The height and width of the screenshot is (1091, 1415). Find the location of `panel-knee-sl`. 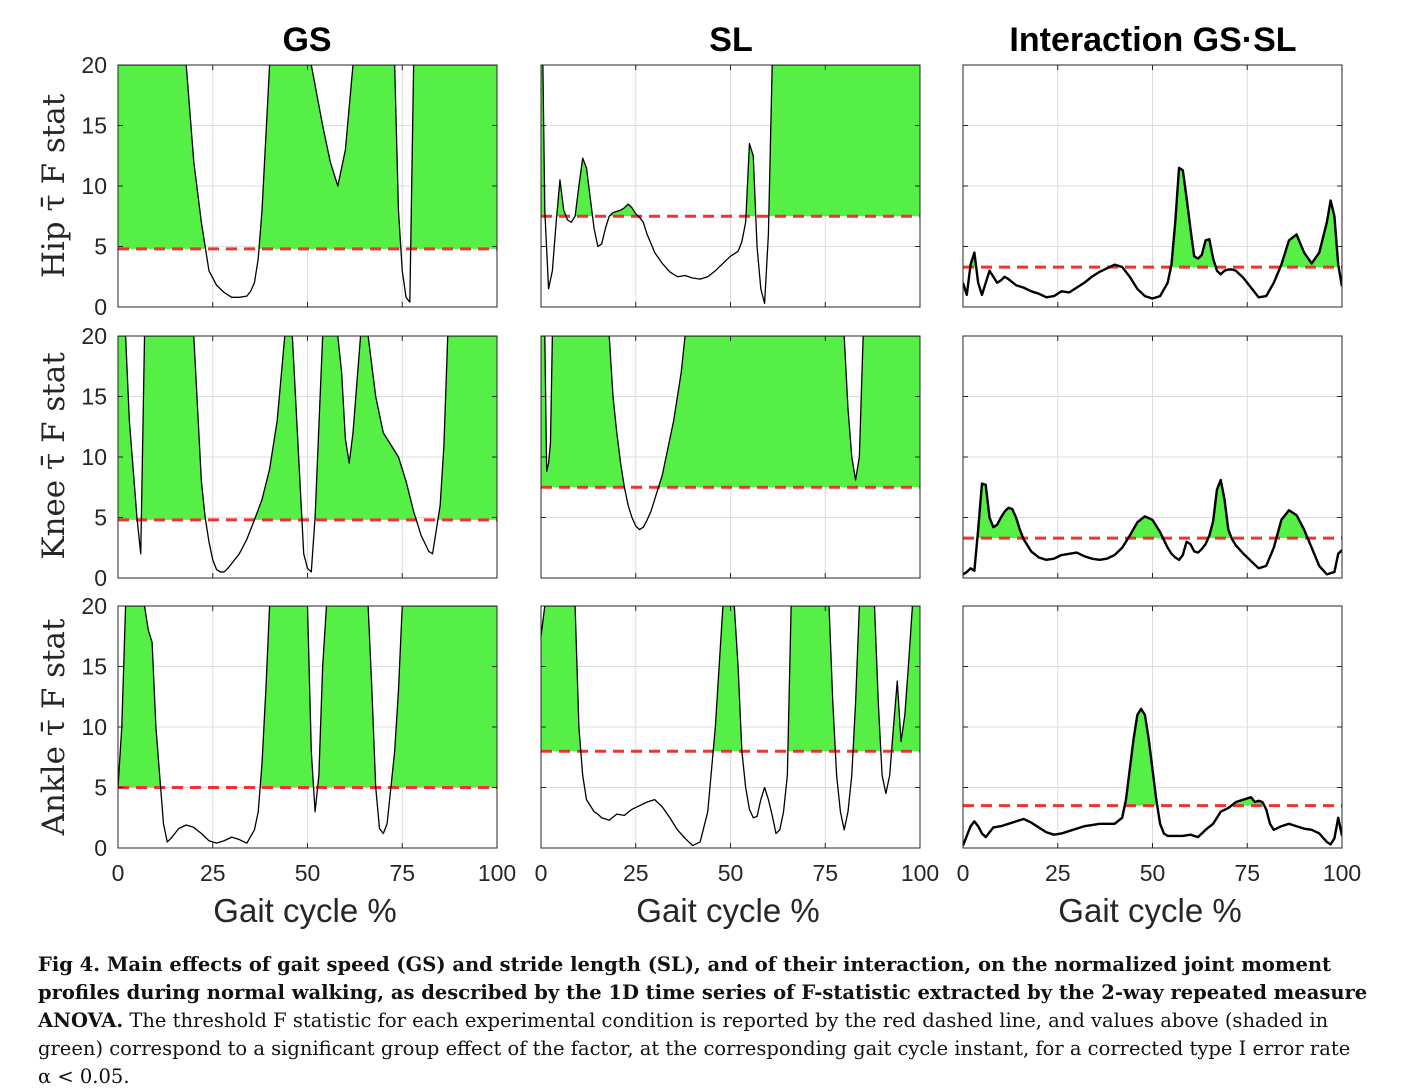

panel-knee-sl is located at coordinates (730, 457).